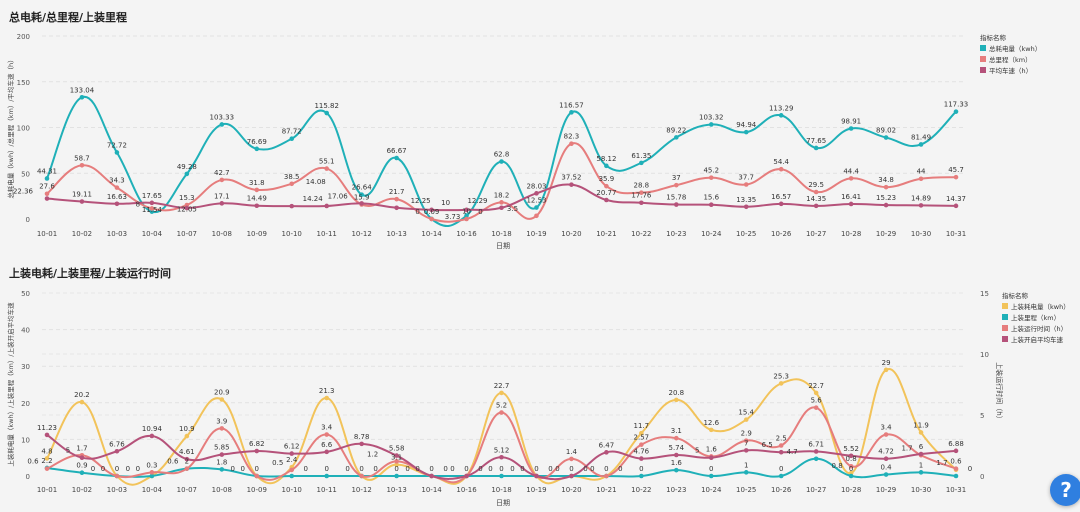  Describe the element at coordinates (396, 490) in the screenshot. I see `x-tick-label: 10-13` at that location.